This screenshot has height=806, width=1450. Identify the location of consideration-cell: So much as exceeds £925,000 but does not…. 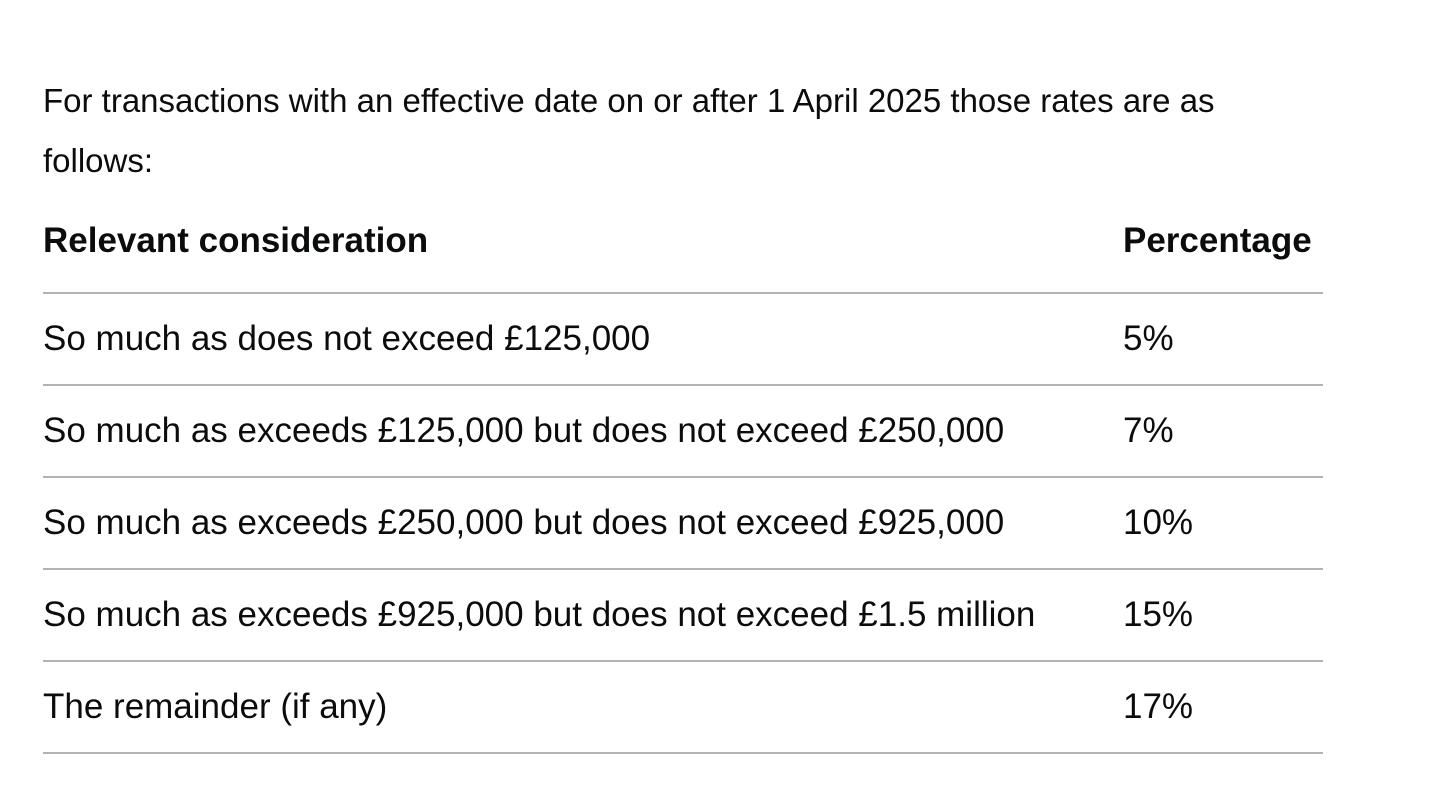
(583, 615).